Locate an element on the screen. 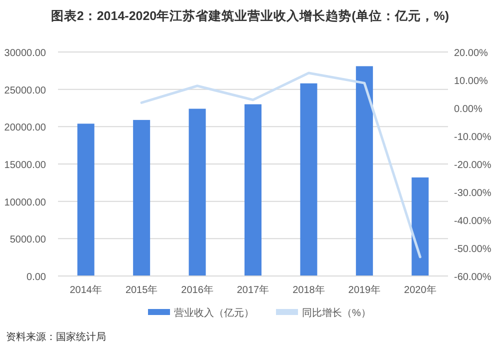 The height and width of the screenshot is (362, 500). x-tick-label: 2016年 is located at coordinates (197, 290).